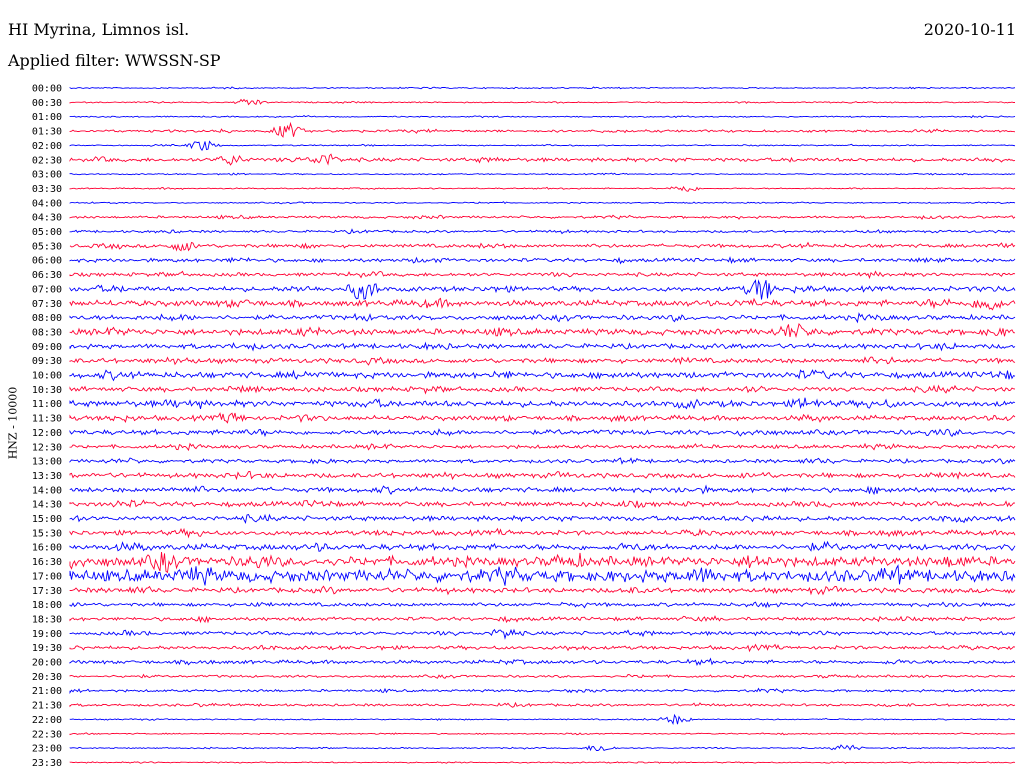  What do you see at coordinates (47, 332) in the screenshot?
I see `row-time-label: 08:30` at bounding box center [47, 332].